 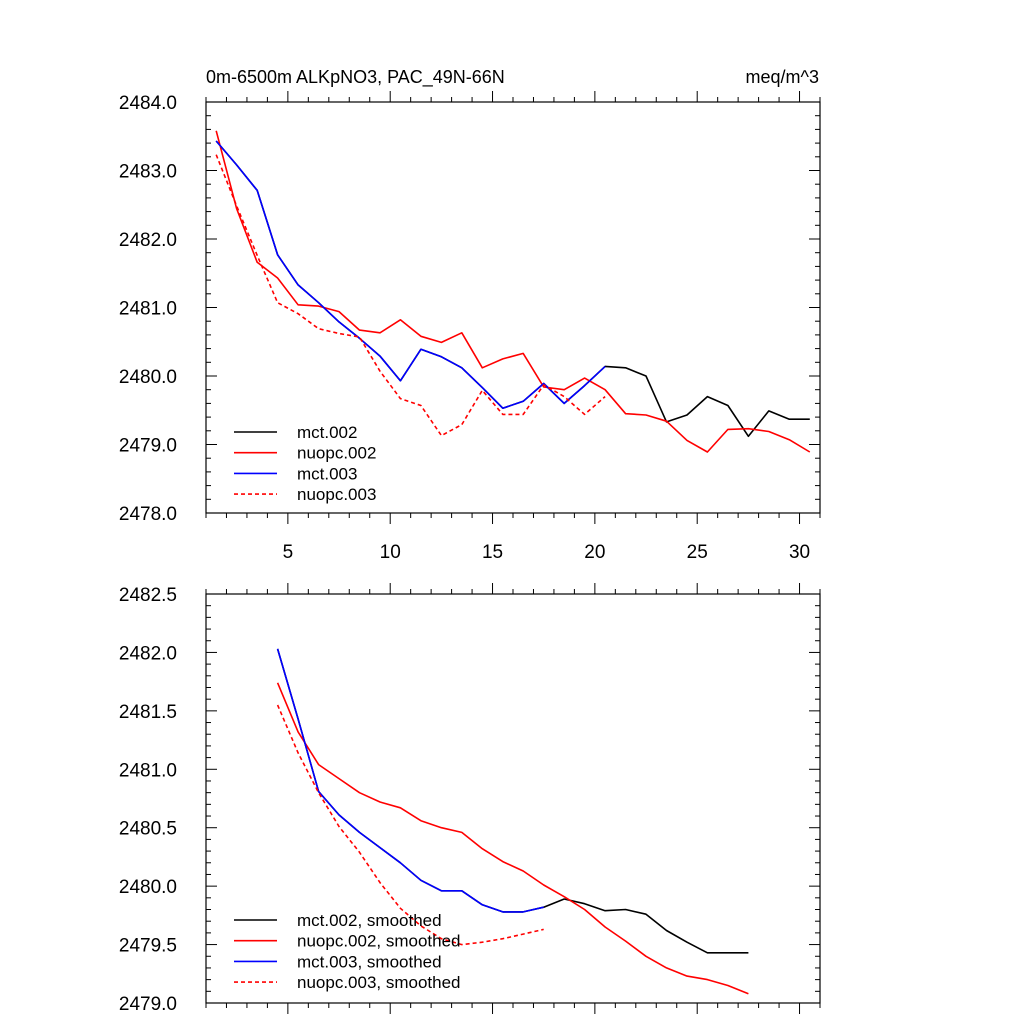 I want to click on panel-2-y-tick-label: 2480.0, so click(x=148, y=887).